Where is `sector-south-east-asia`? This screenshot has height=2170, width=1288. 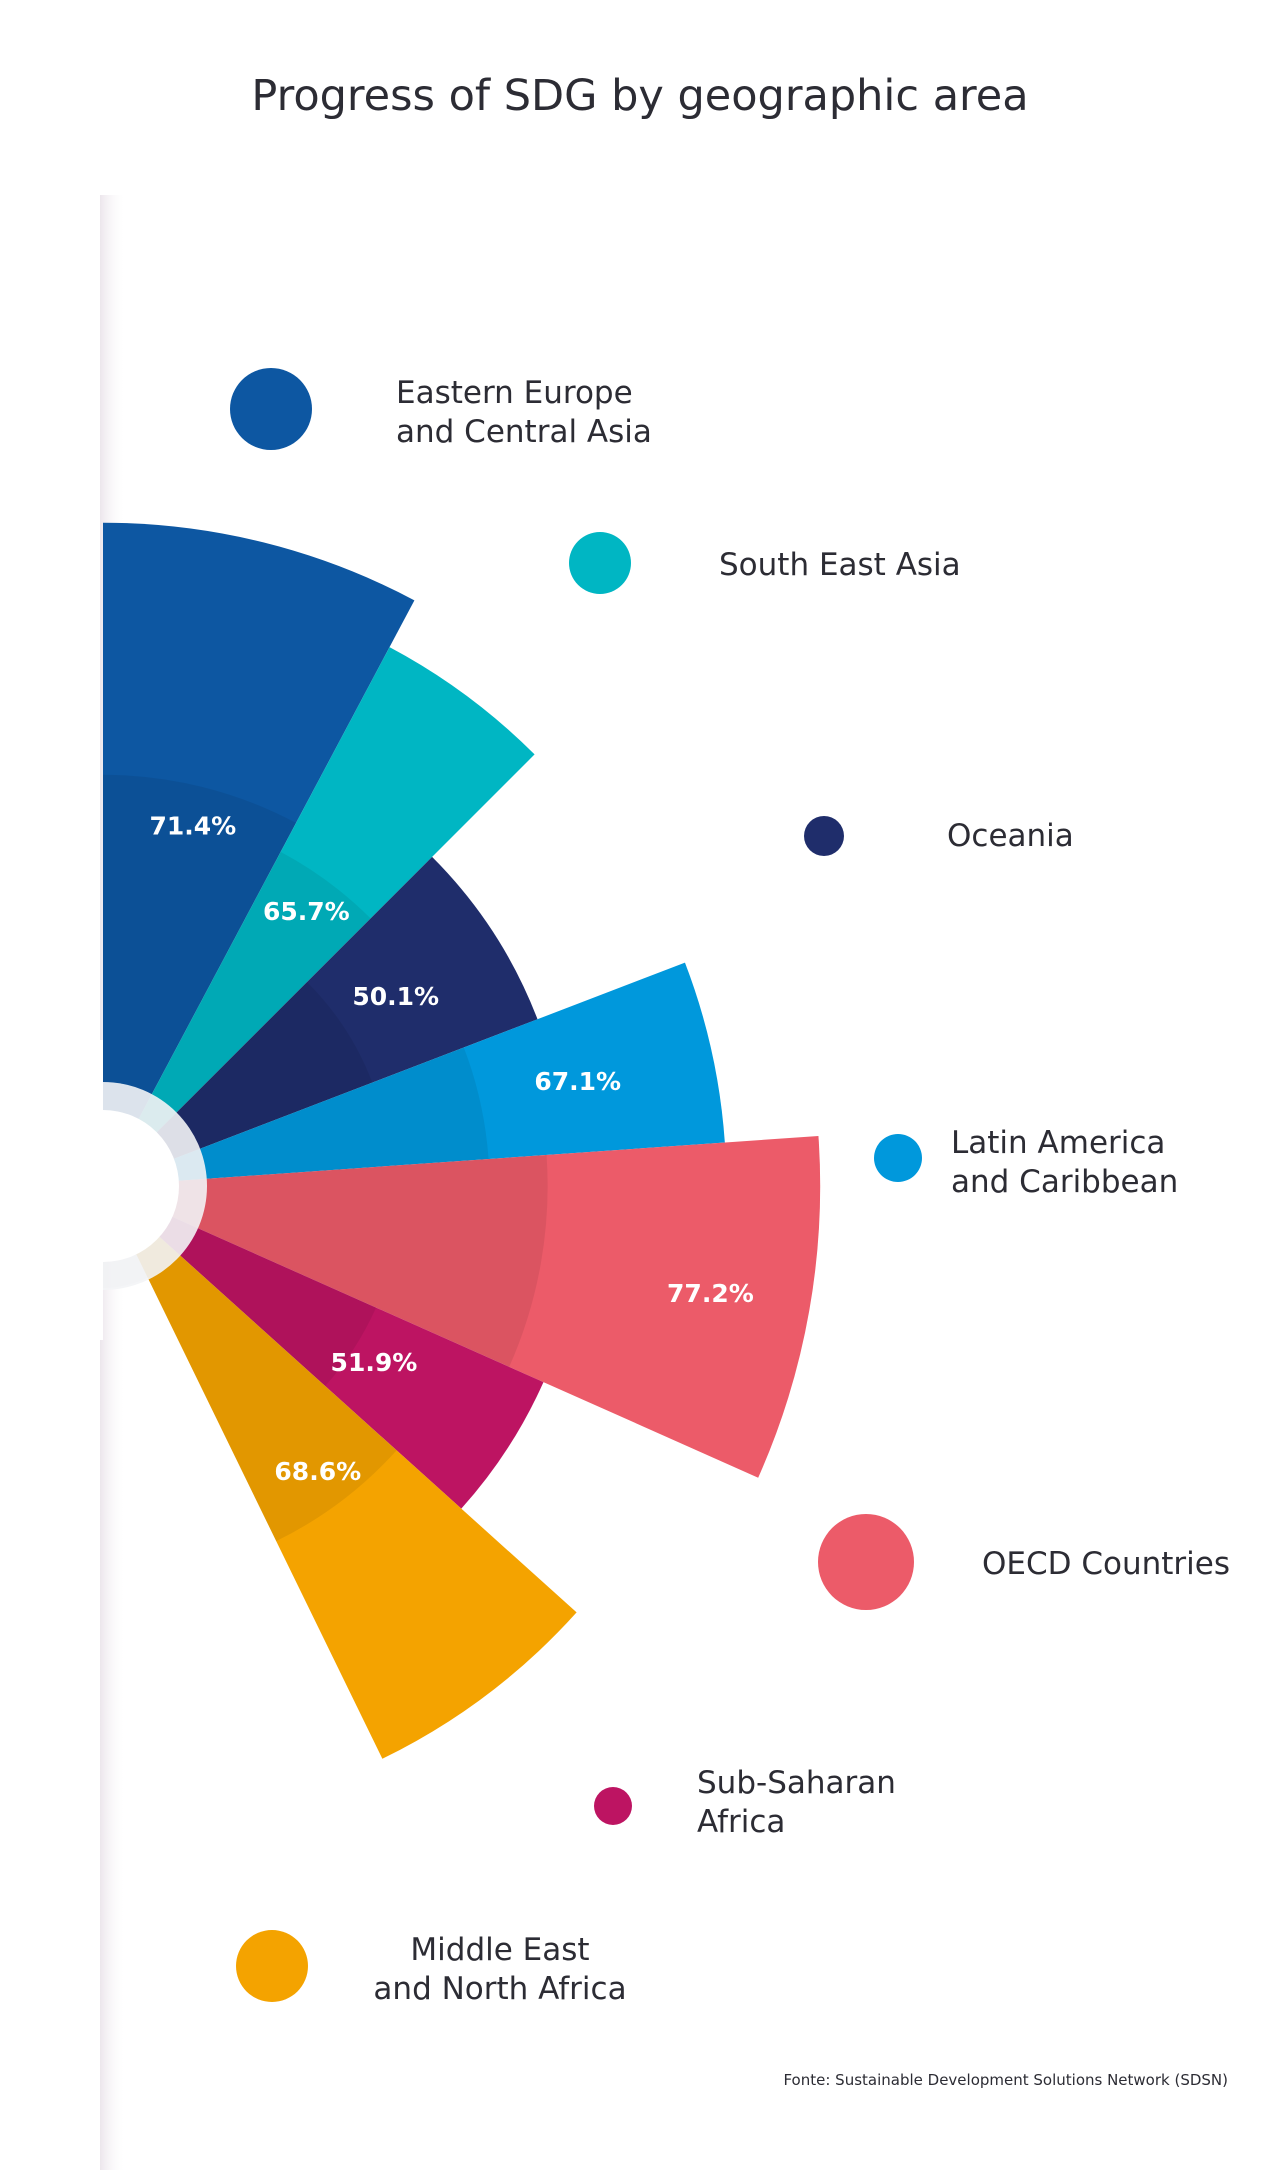
sector-south-east-asia is located at coordinates (319, 916).